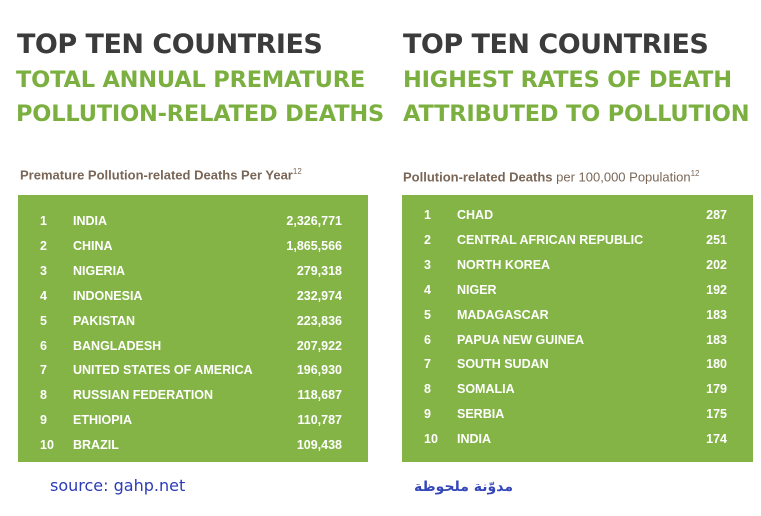 The width and height of the screenshot is (761, 516). What do you see at coordinates (93, 245) in the screenshot?
I see `country: CHINA` at bounding box center [93, 245].